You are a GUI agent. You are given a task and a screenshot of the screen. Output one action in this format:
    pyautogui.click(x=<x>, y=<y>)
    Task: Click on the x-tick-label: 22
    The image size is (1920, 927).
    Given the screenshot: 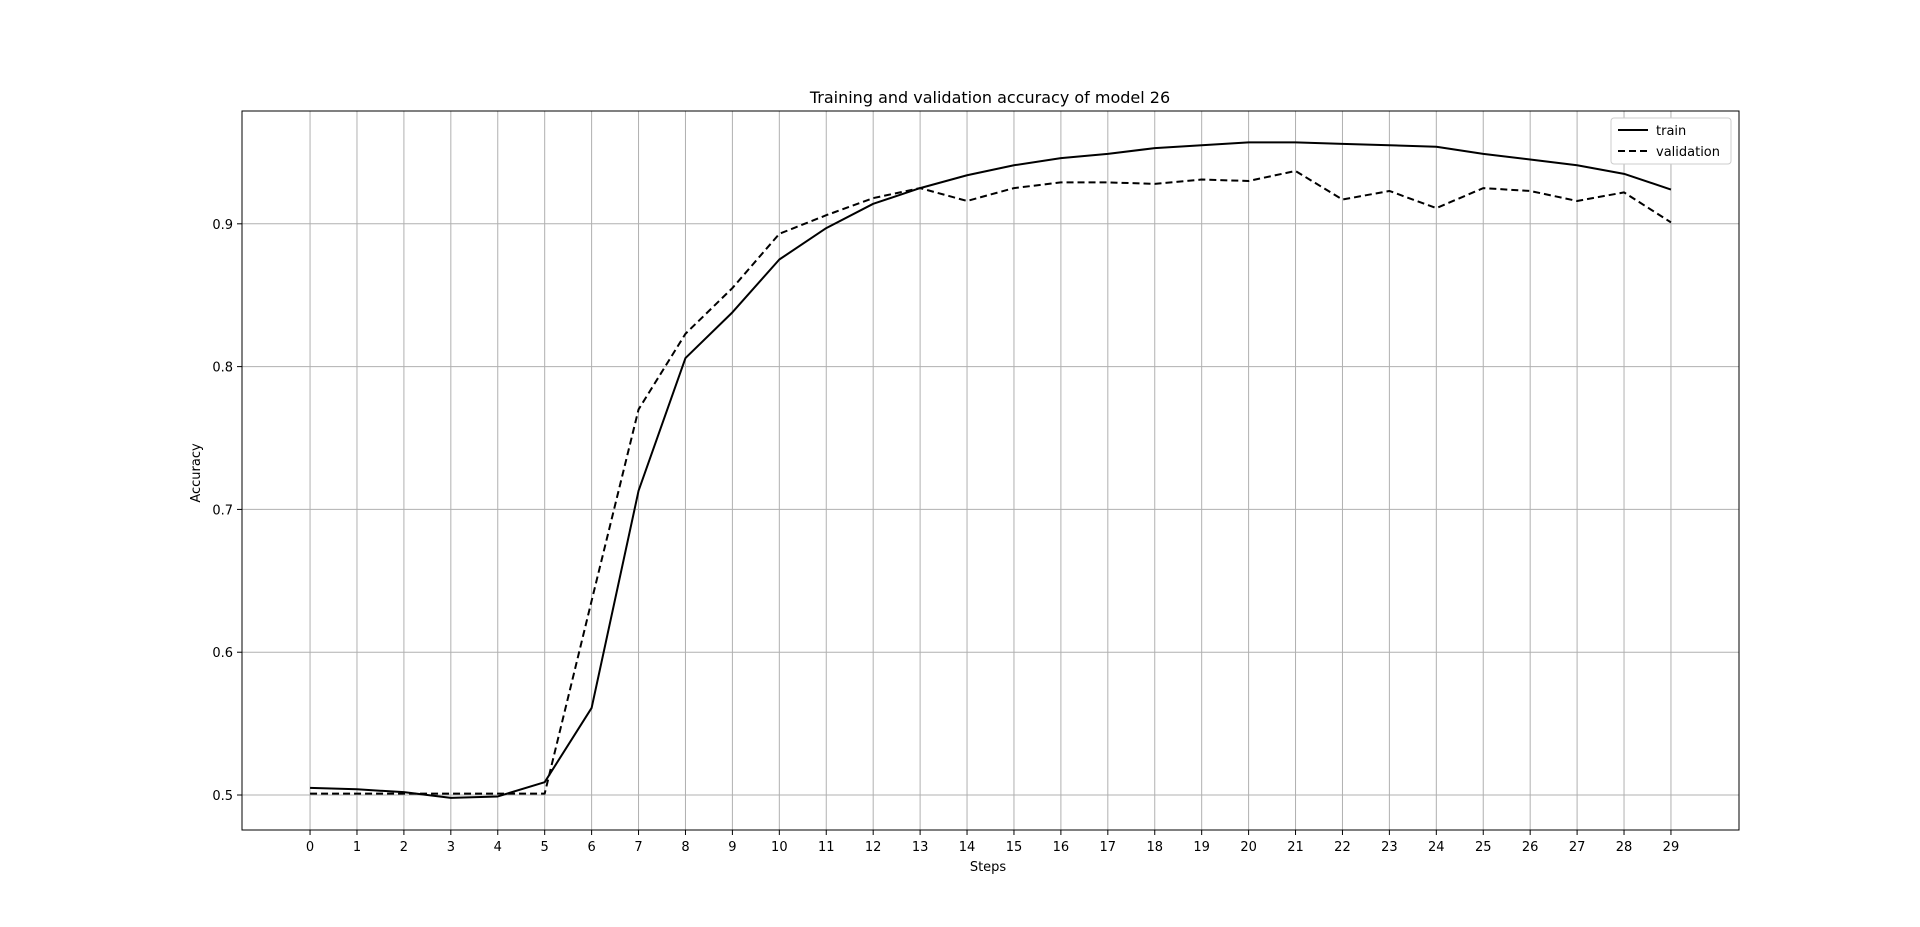 What is the action you would take?
    pyautogui.click(x=1342, y=847)
    